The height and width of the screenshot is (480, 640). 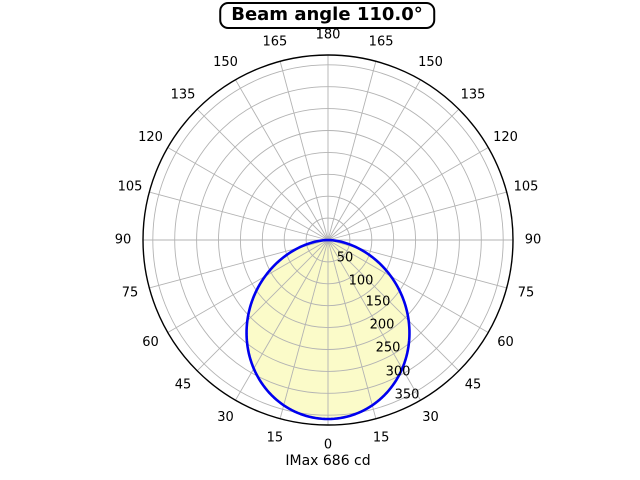 What do you see at coordinates (345, 258) in the screenshot?
I see `radial-tick-label: 50` at bounding box center [345, 258].